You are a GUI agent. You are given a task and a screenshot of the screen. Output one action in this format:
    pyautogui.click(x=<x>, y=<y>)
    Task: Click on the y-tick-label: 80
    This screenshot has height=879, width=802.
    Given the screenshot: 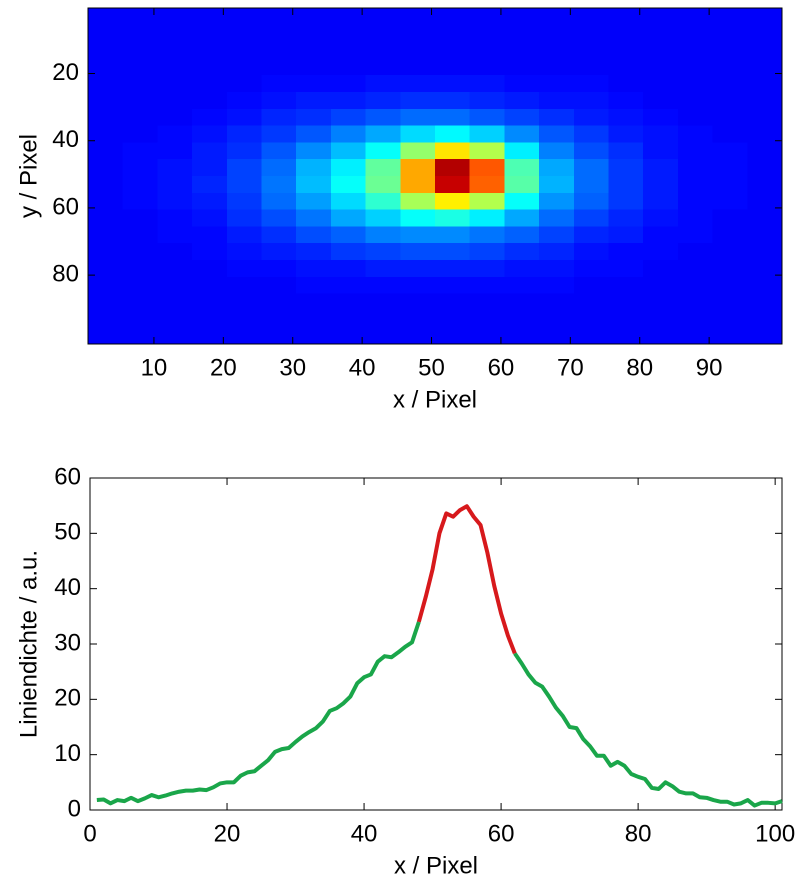 What is the action you would take?
    pyautogui.click(x=65, y=273)
    